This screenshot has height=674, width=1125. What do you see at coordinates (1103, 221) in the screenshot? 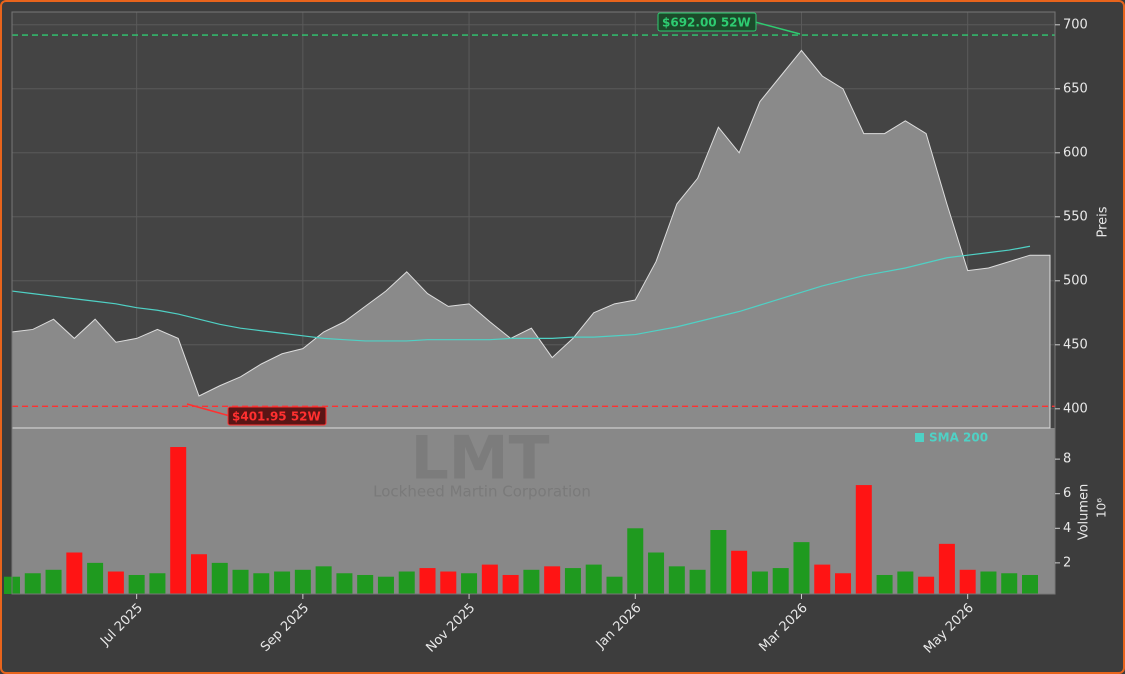
I see `y-axis-label: Preis` at bounding box center [1103, 221].